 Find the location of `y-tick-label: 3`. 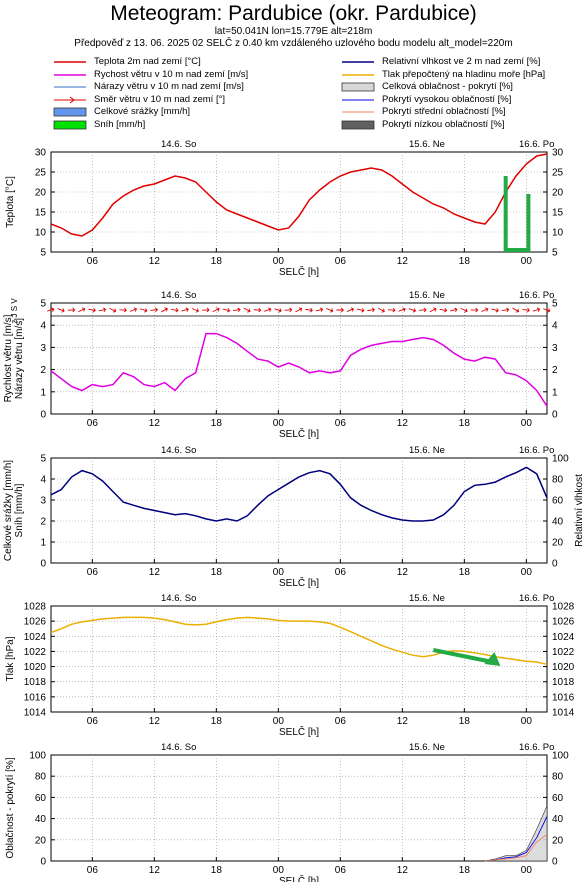

y-tick-label: 3 is located at coordinates (43, 501).